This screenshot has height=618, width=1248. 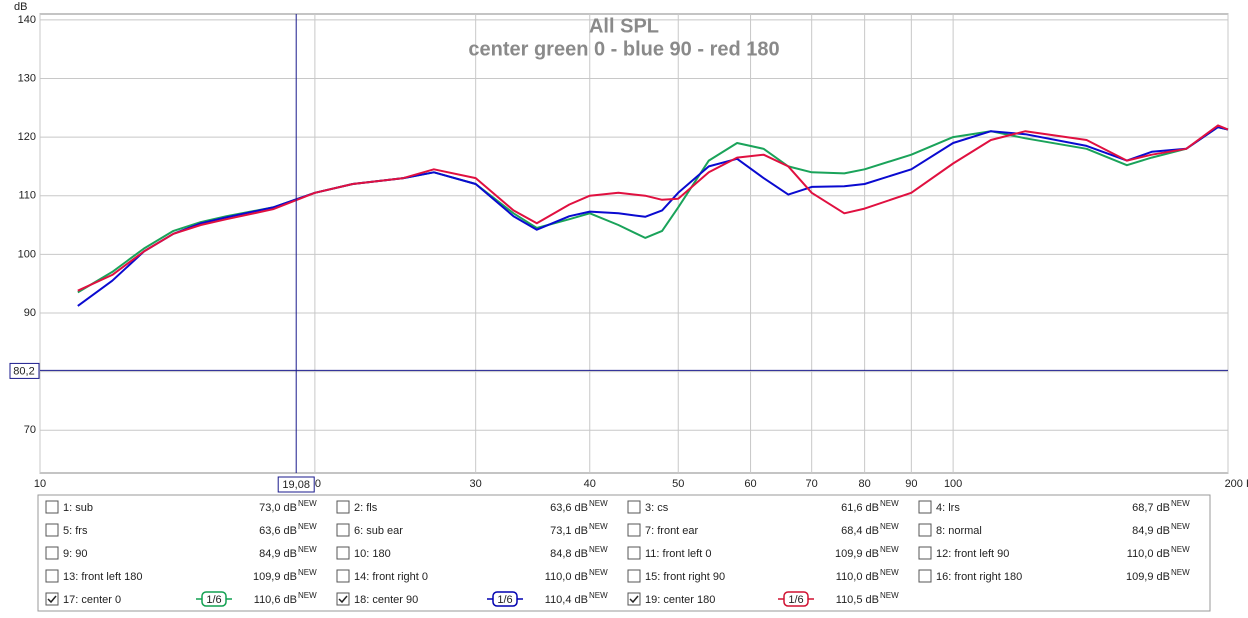 What do you see at coordinates (366, 508) in the screenshot?
I see `legend-label: 2: fls` at bounding box center [366, 508].